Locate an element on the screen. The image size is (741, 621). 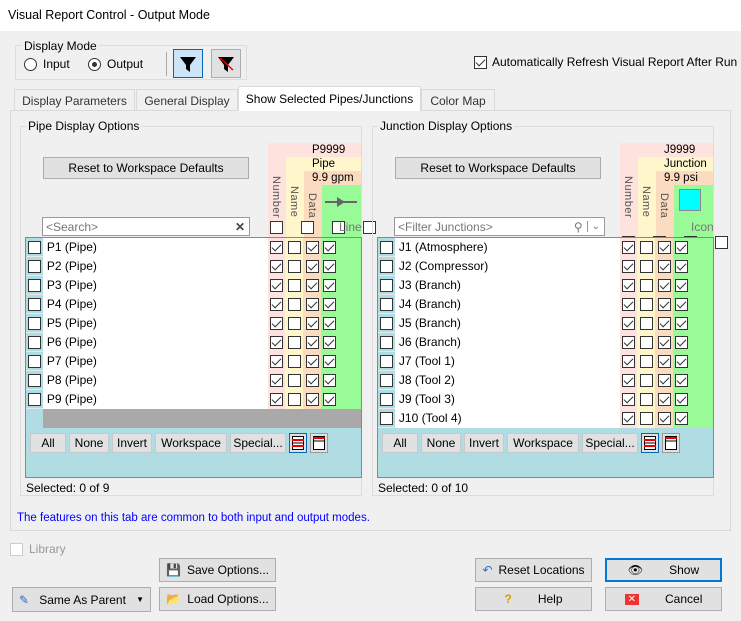
list-item: P6 (Pipe) is located at coordinates (193, 342).